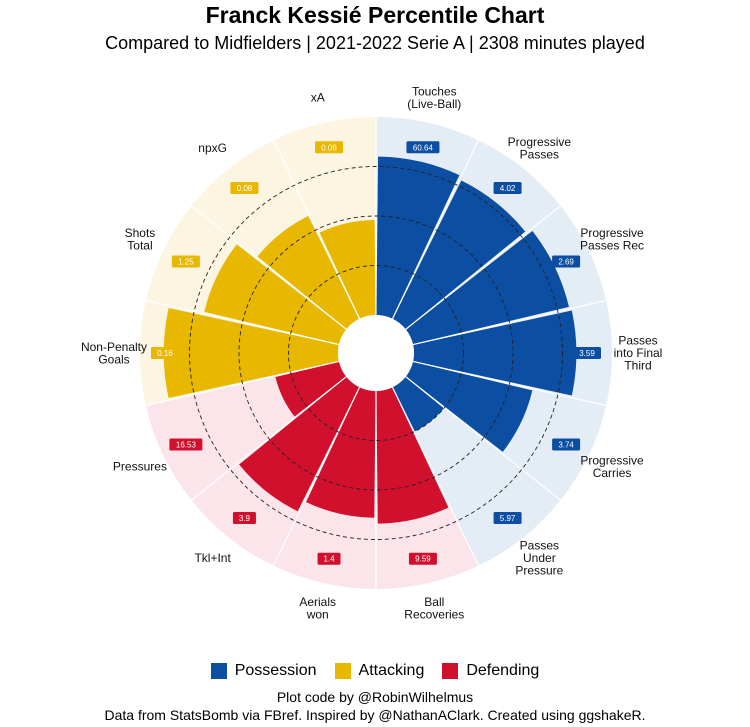 This screenshot has width=750, height=727. I want to click on label-touches-live-ball: Touches (Live-Ball), so click(434, 97).